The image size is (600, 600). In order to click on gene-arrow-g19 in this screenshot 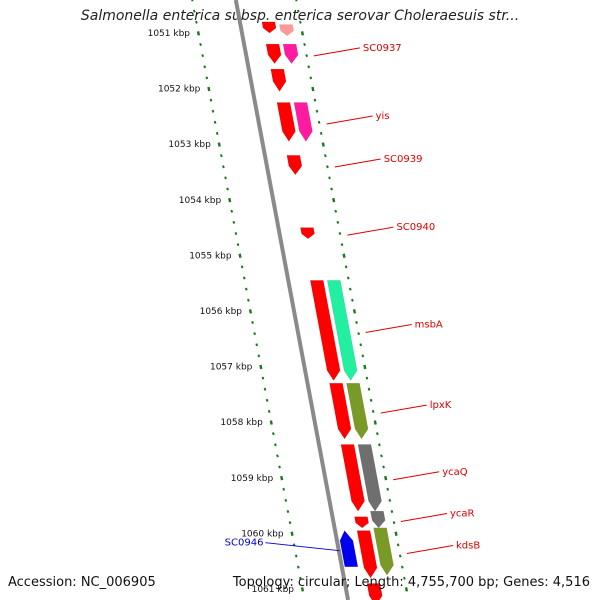, I will do `click(383, 551)`.